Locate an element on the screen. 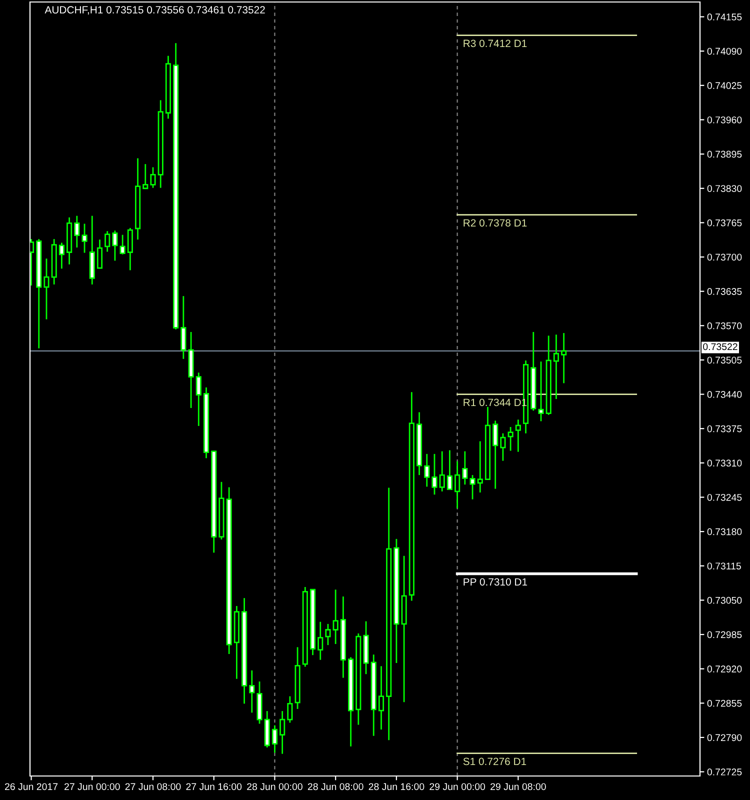  x-tick-label: 29 Jun 08:00 is located at coordinates (518, 786).